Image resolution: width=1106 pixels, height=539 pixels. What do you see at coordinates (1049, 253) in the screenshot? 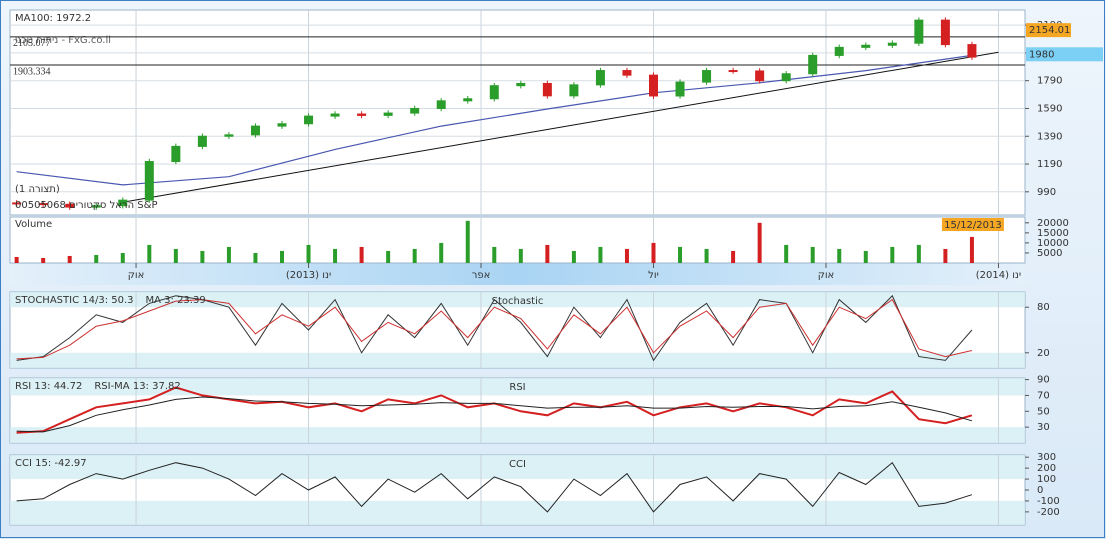
I see `y-tick-label: 5000` at bounding box center [1049, 253].